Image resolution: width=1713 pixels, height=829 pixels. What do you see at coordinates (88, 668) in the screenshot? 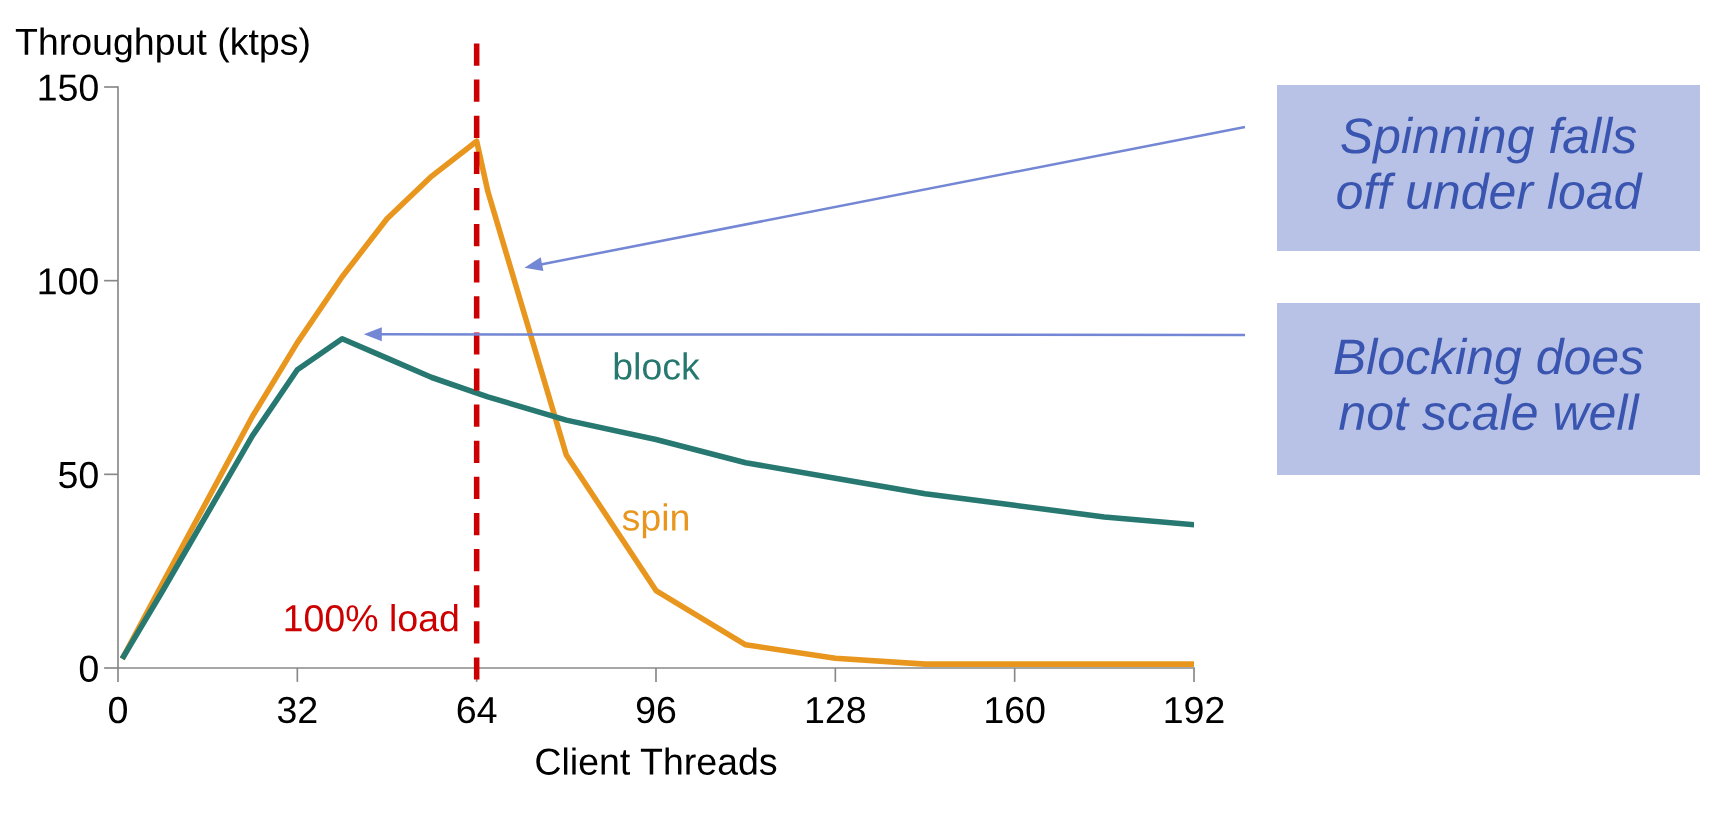
I see `y-tick-label: 0` at bounding box center [88, 668].